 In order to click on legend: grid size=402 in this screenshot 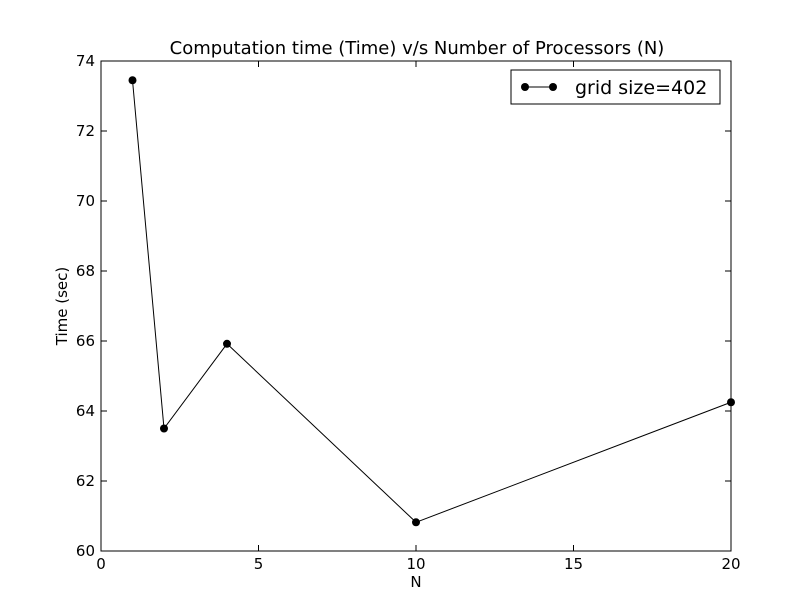, I will do `click(615, 87)`.